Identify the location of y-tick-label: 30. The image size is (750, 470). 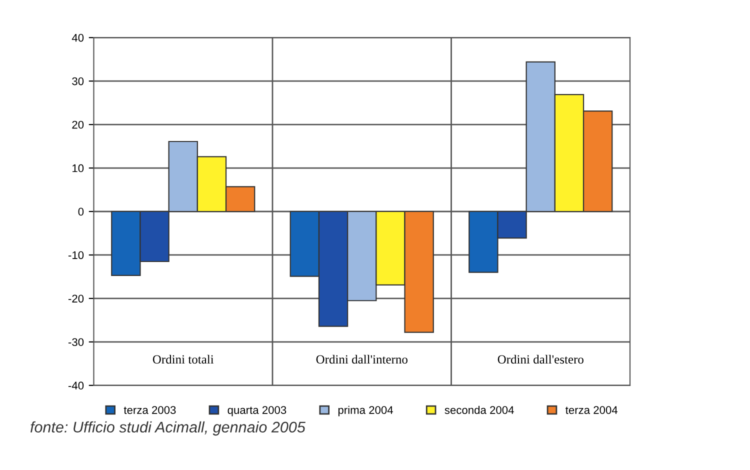
(78, 81).